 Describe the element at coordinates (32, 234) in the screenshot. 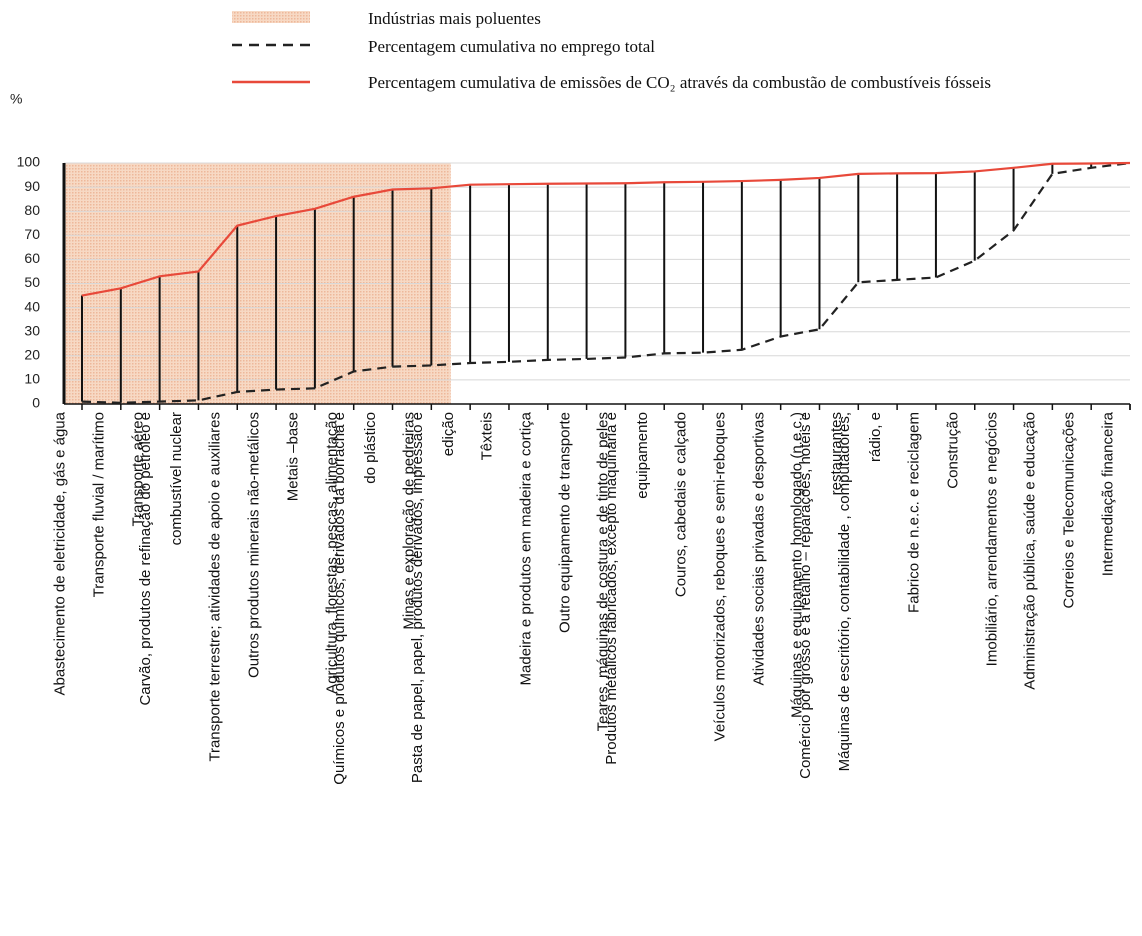

I see `y-tick-label: 70` at that location.